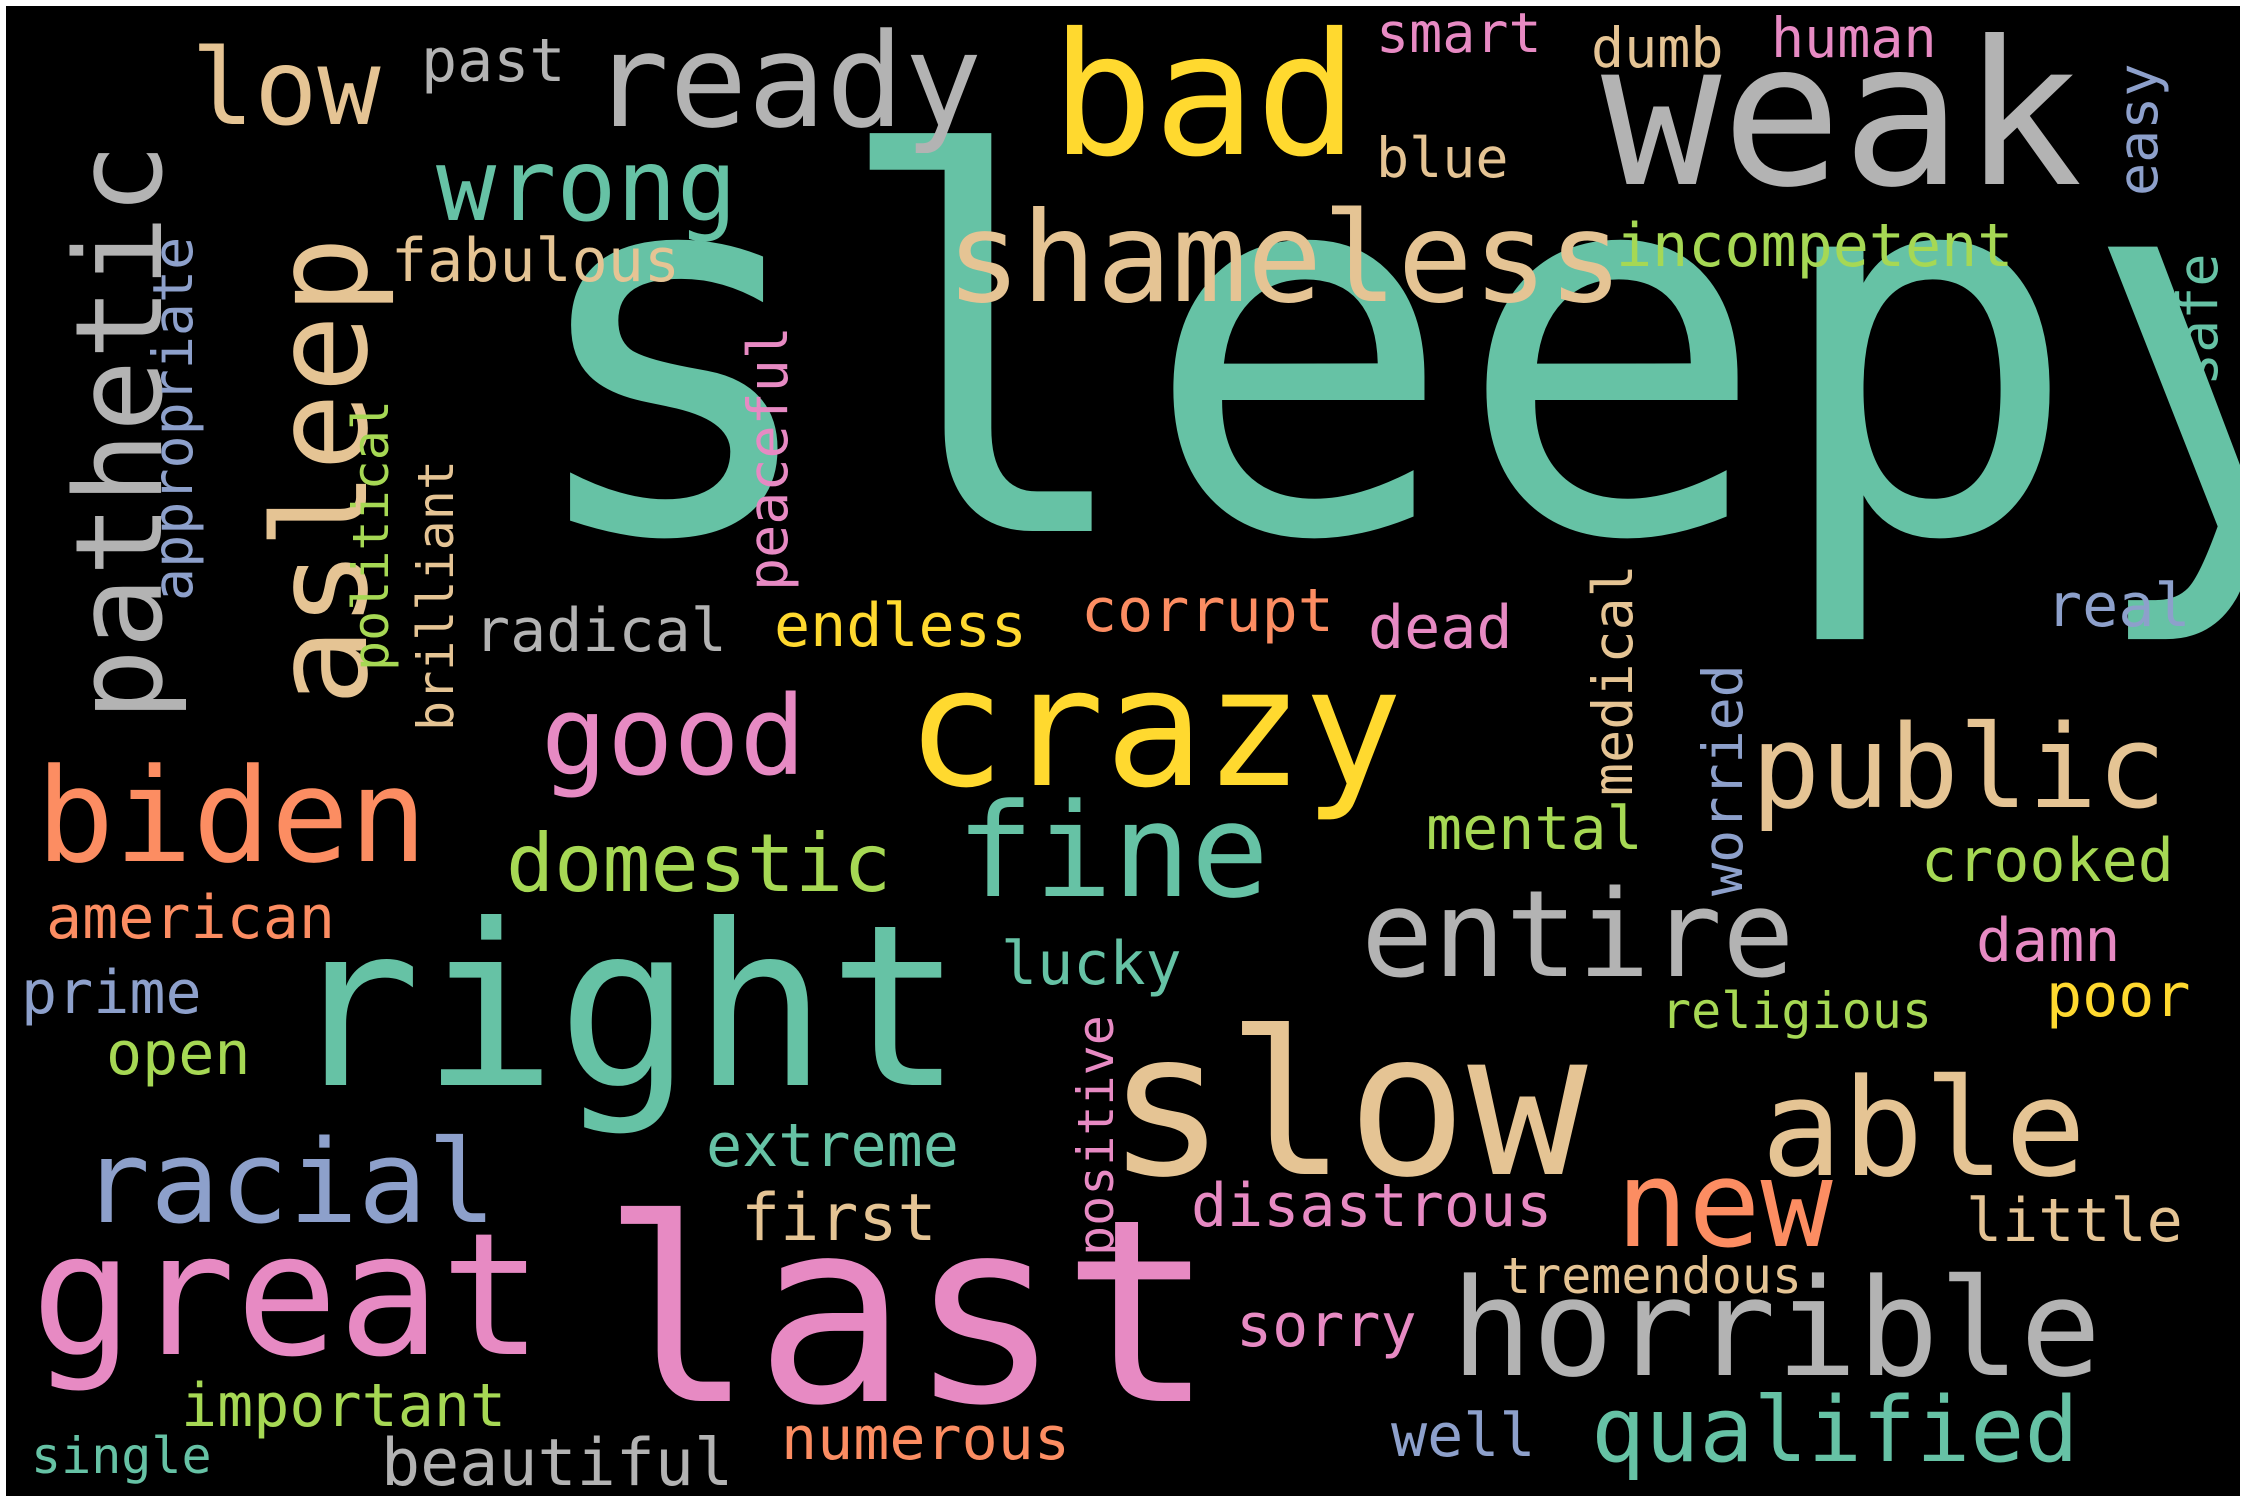 This screenshot has height=1502, width=2246. What do you see at coordinates (557, 1461) in the screenshot?
I see `word-beautiful: beautiful` at bounding box center [557, 1461].